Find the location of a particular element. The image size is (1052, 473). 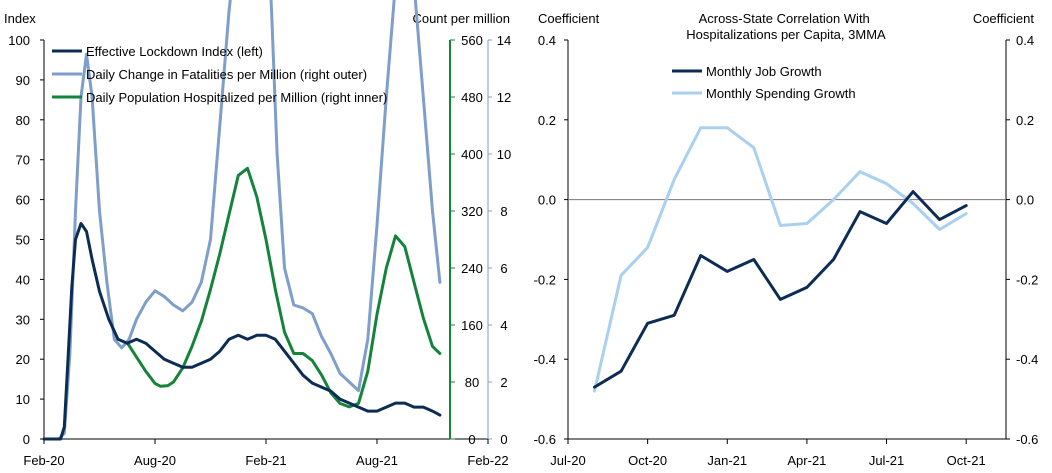

right-chart-right-tick-label: 0.0 is located at coordinates (1025, 200).